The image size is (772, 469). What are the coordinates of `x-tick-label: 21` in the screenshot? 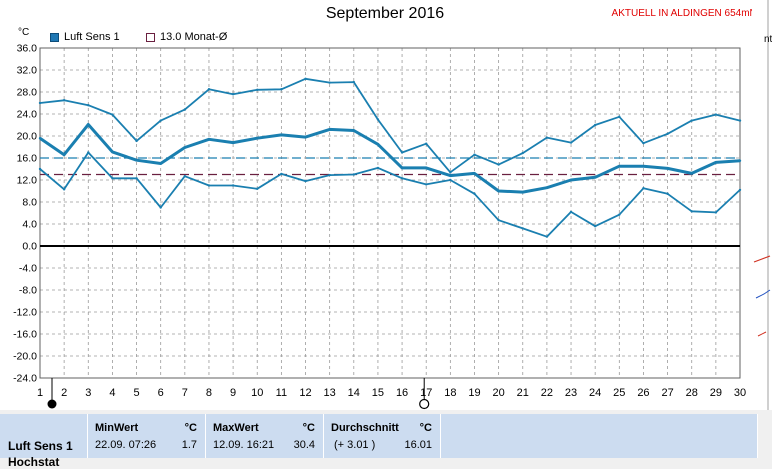 It's located at (523, 393).